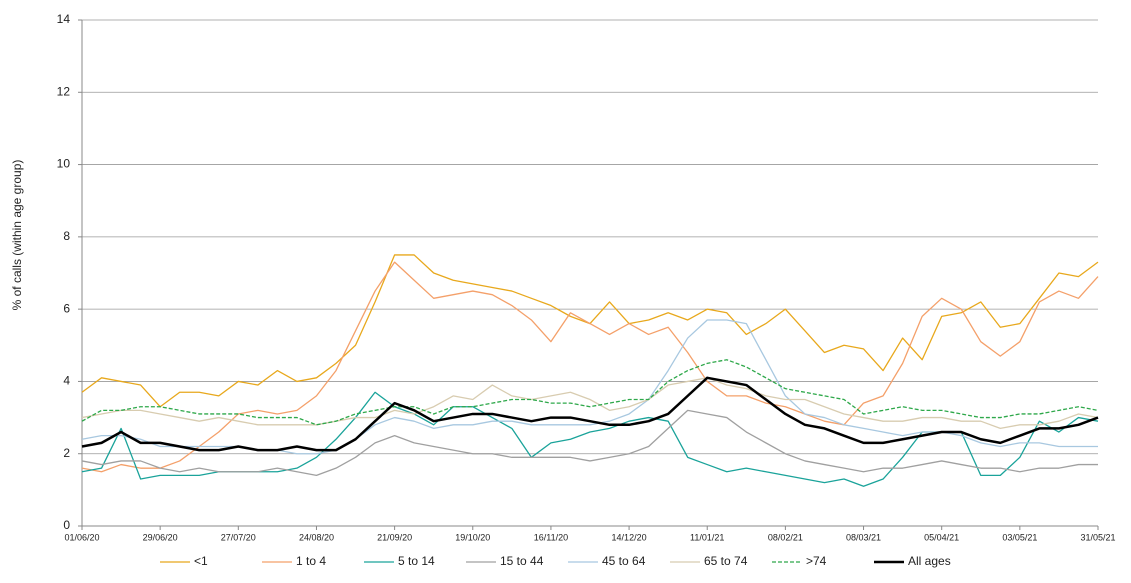 The width and height of the screenshot is (1131, 583). Describe the element at coordinates (238, 537) in the screenshot. I see `x-tick-label: 27/07/20` at that location.